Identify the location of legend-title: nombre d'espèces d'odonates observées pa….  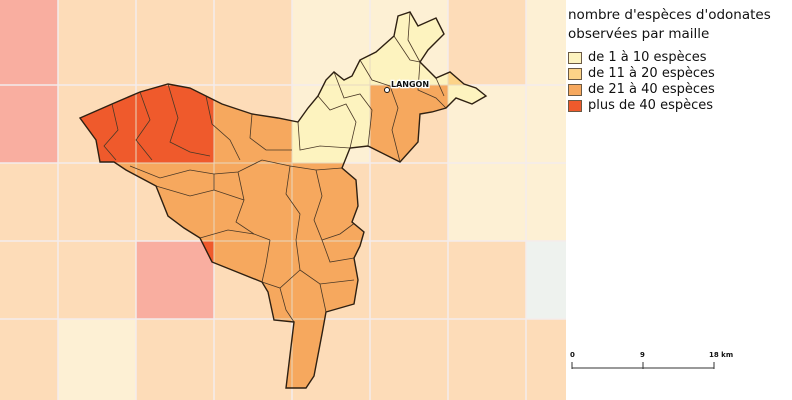
(679, 25).